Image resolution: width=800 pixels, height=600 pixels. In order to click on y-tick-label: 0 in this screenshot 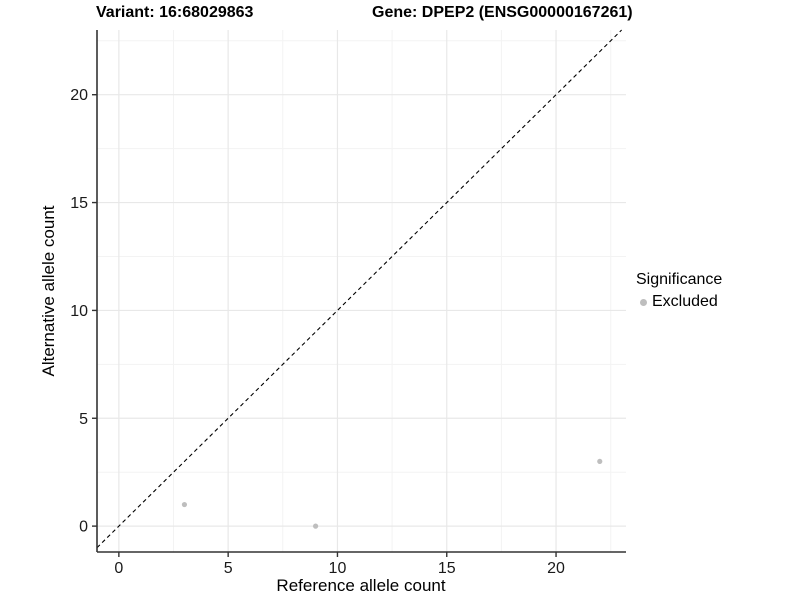, I will do `click(83, 527)`.